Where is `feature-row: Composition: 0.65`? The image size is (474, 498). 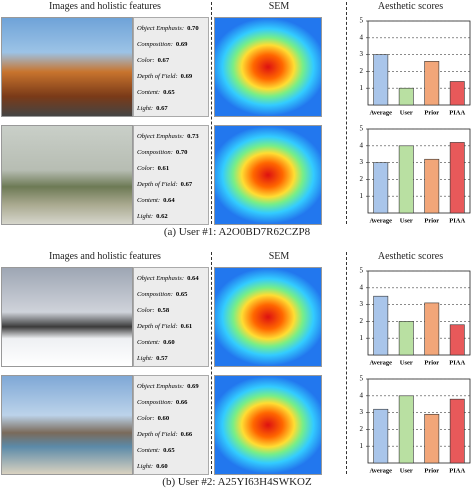
feature-row: Composition: 0.65 is located at coordinates (171, 295).